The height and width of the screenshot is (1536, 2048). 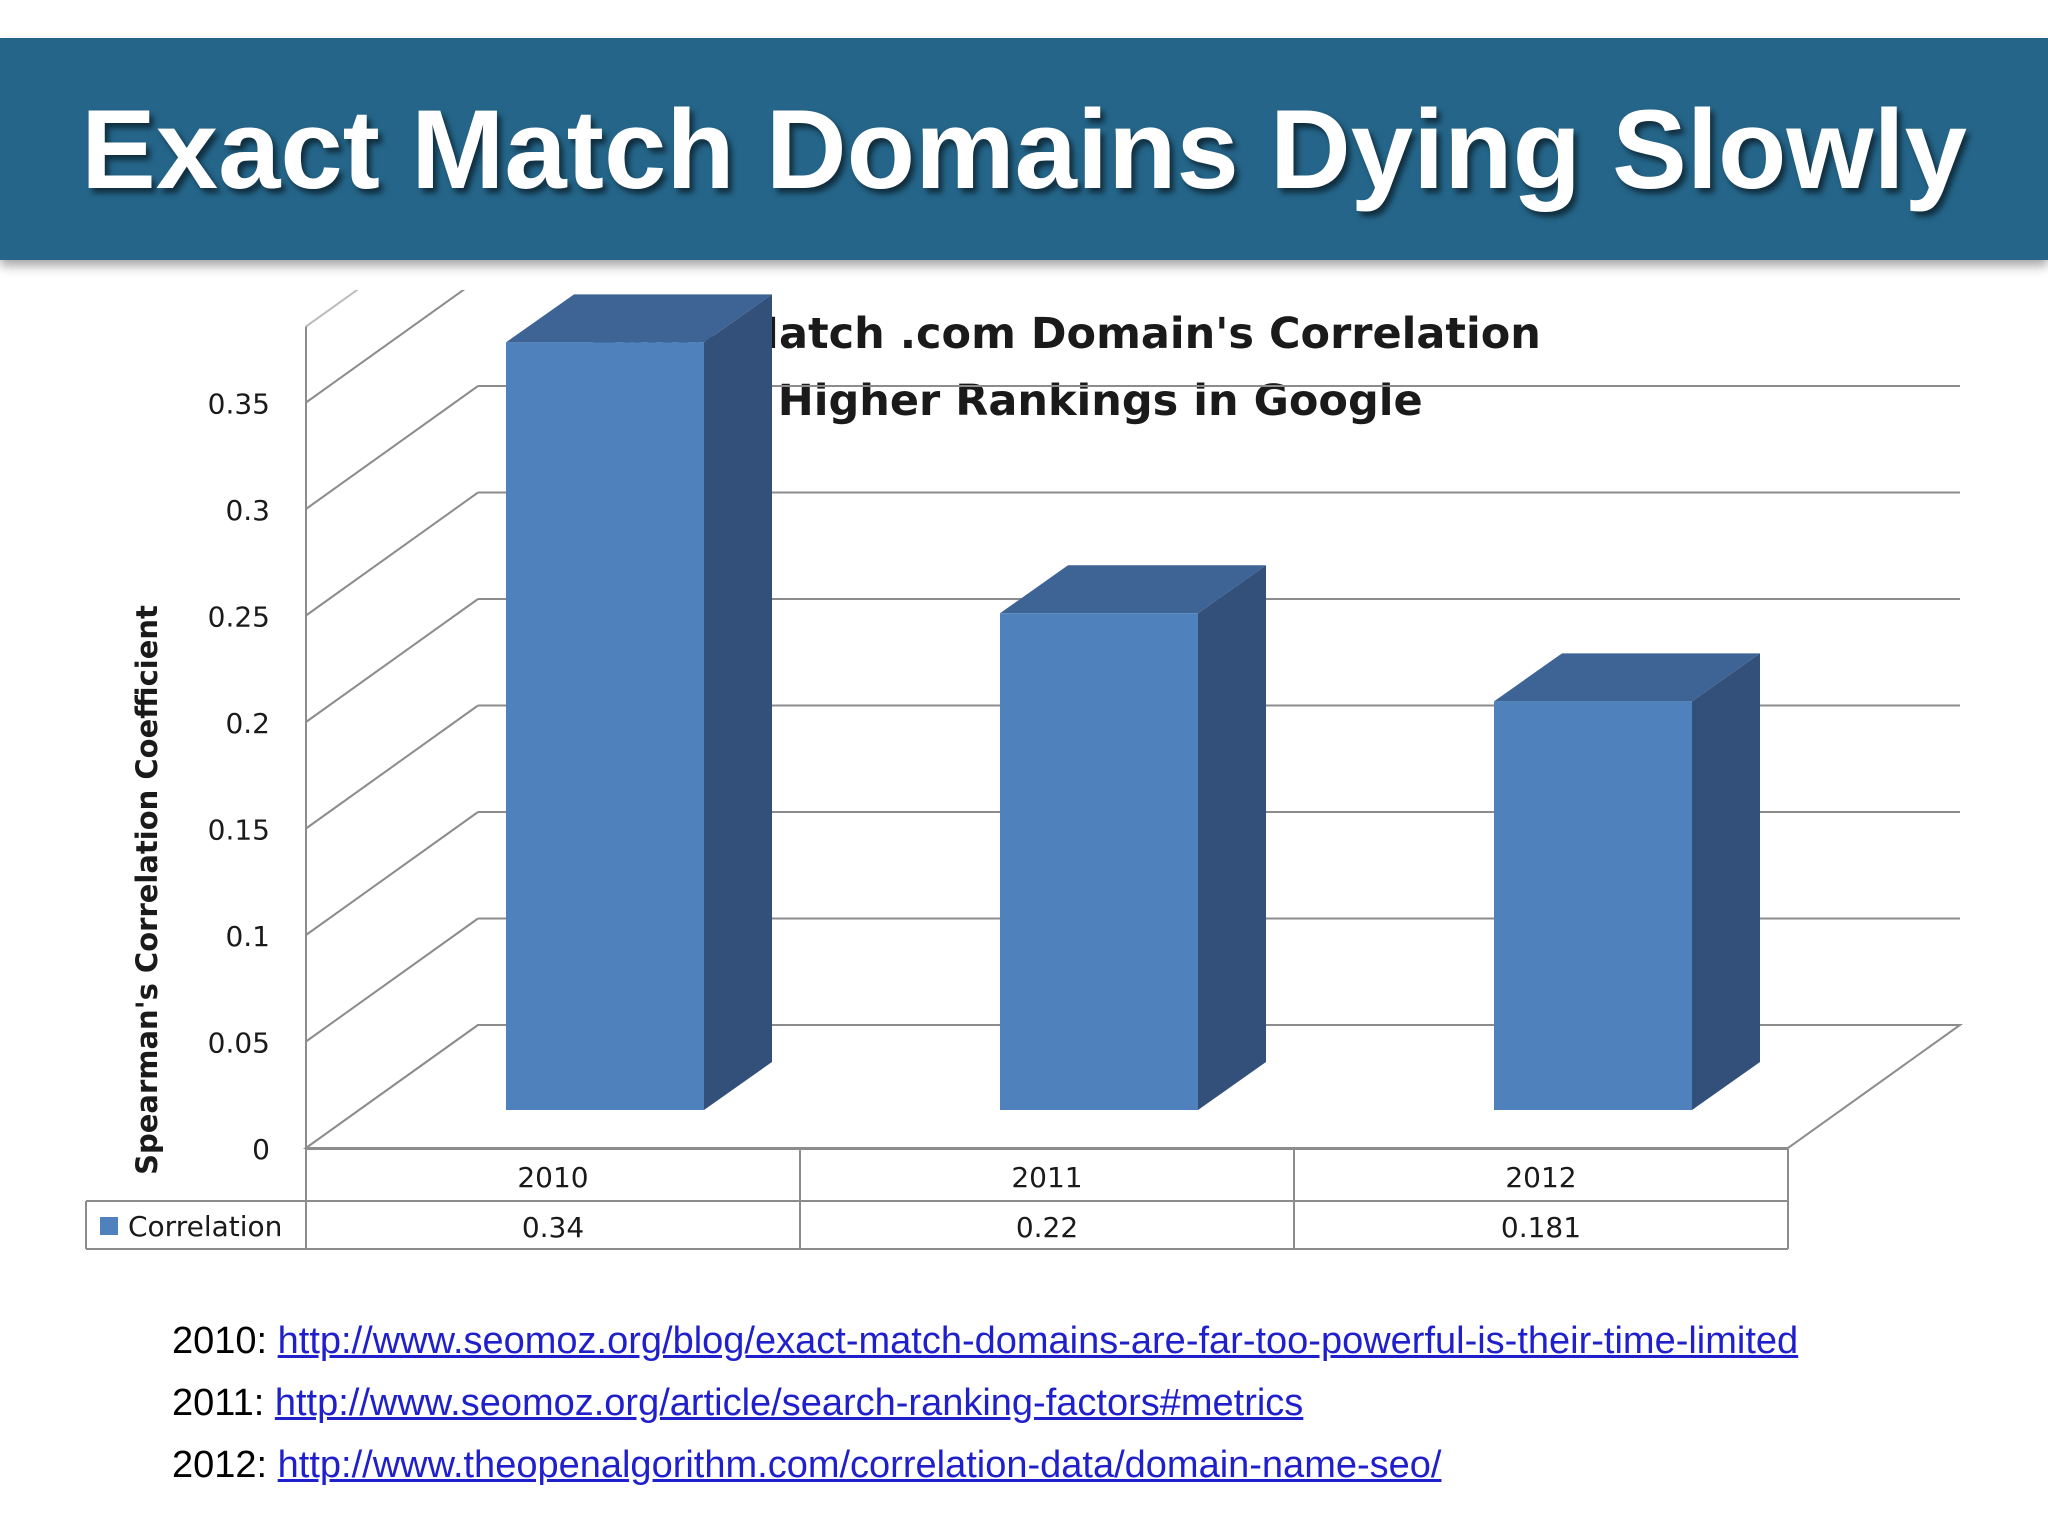 What do you see at coordinates (1540, 1177) in the screenshot?
I see `x-tick-label: 2012` at bounding box center [1540, 1177].